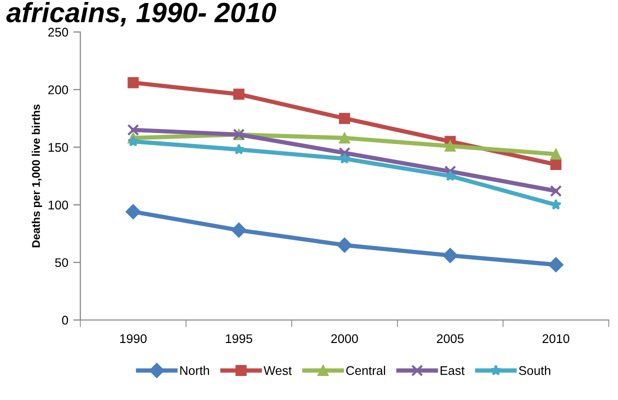 The image size is (618, 400). What do you see at coordinates (239, 339) in the screenshot?
I see `x-tick-label: 1995` at bounding box center [239, 339].